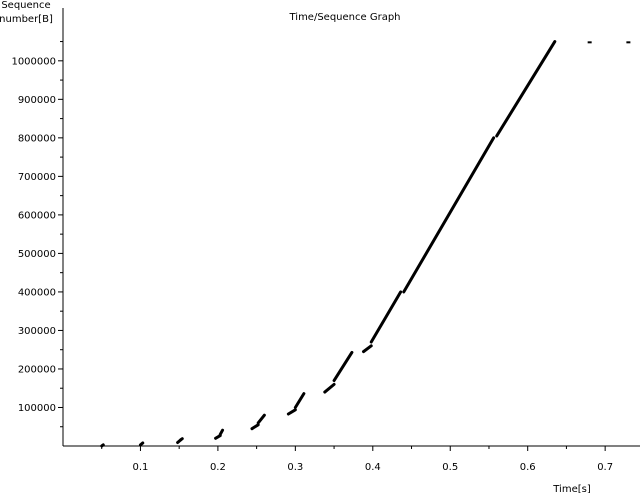 Image resolution: width=640 pixels, height=493 pixels. I want to click on y-tick-label: 200000, so click(37, 369).